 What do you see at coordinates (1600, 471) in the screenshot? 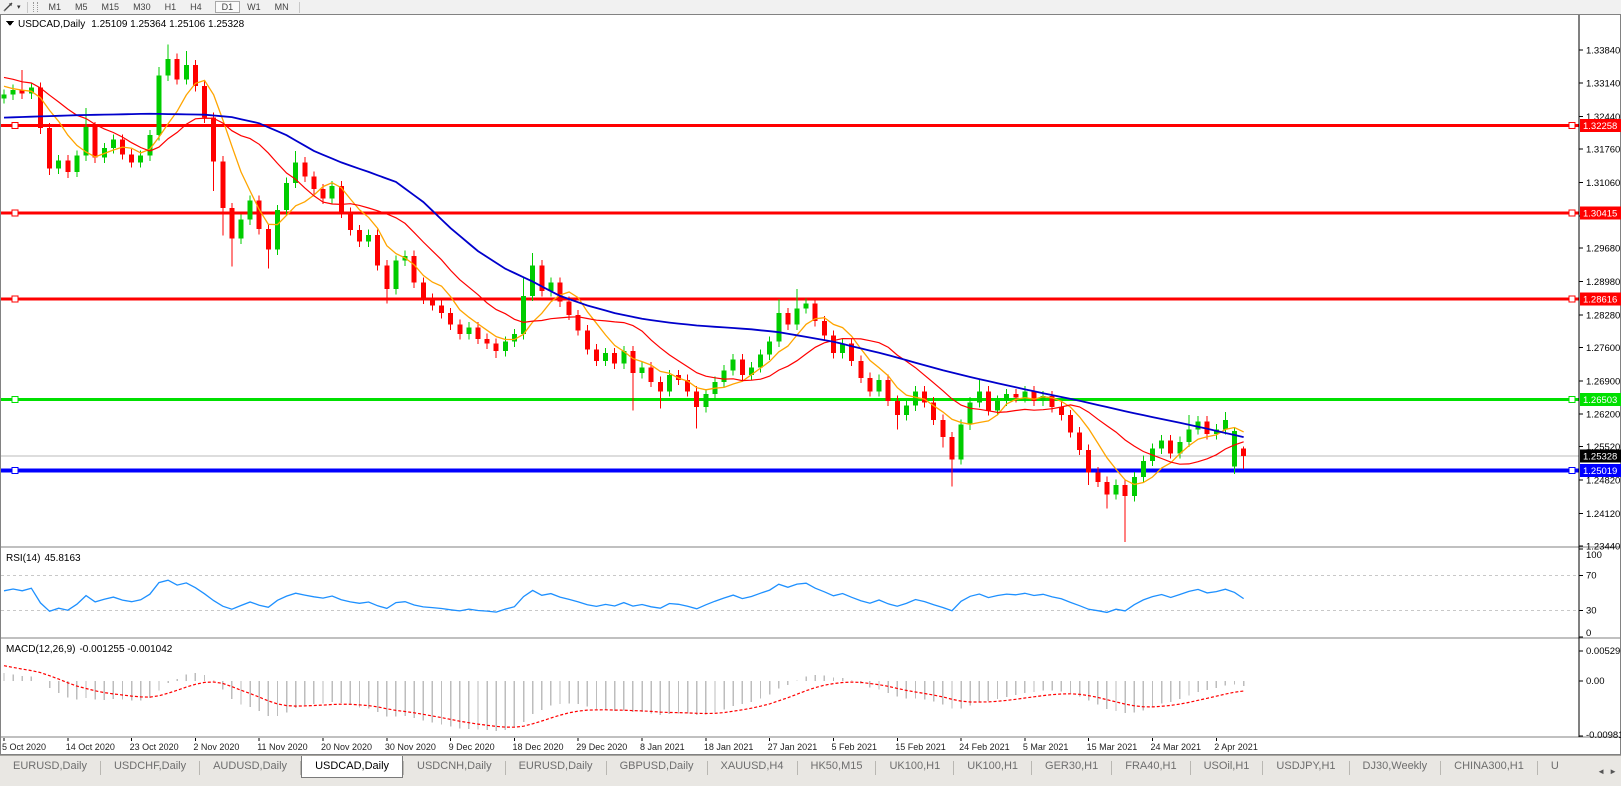
I see `level-price-tag: 1.25019` at bounding box center [1600, 471].